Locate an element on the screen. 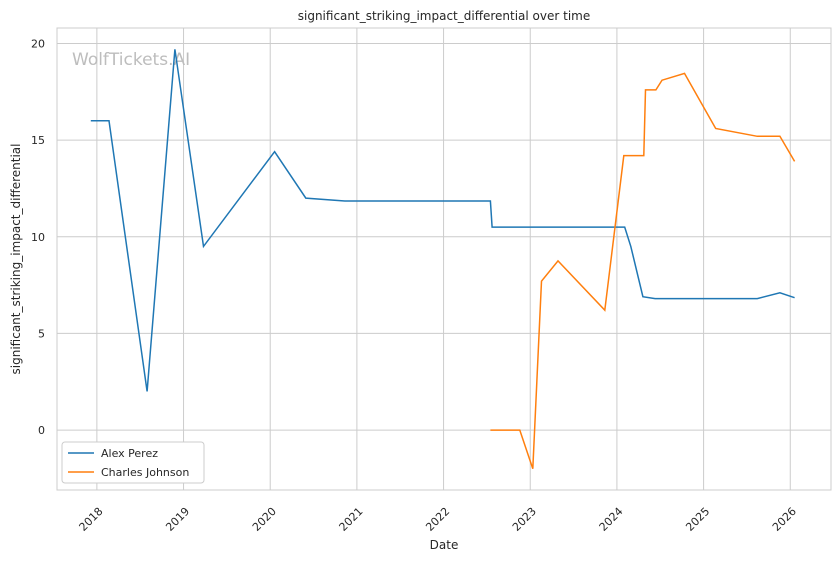 The image size is (840, 561). x-tick-label: 2020 is located at coordinates (264, 519).